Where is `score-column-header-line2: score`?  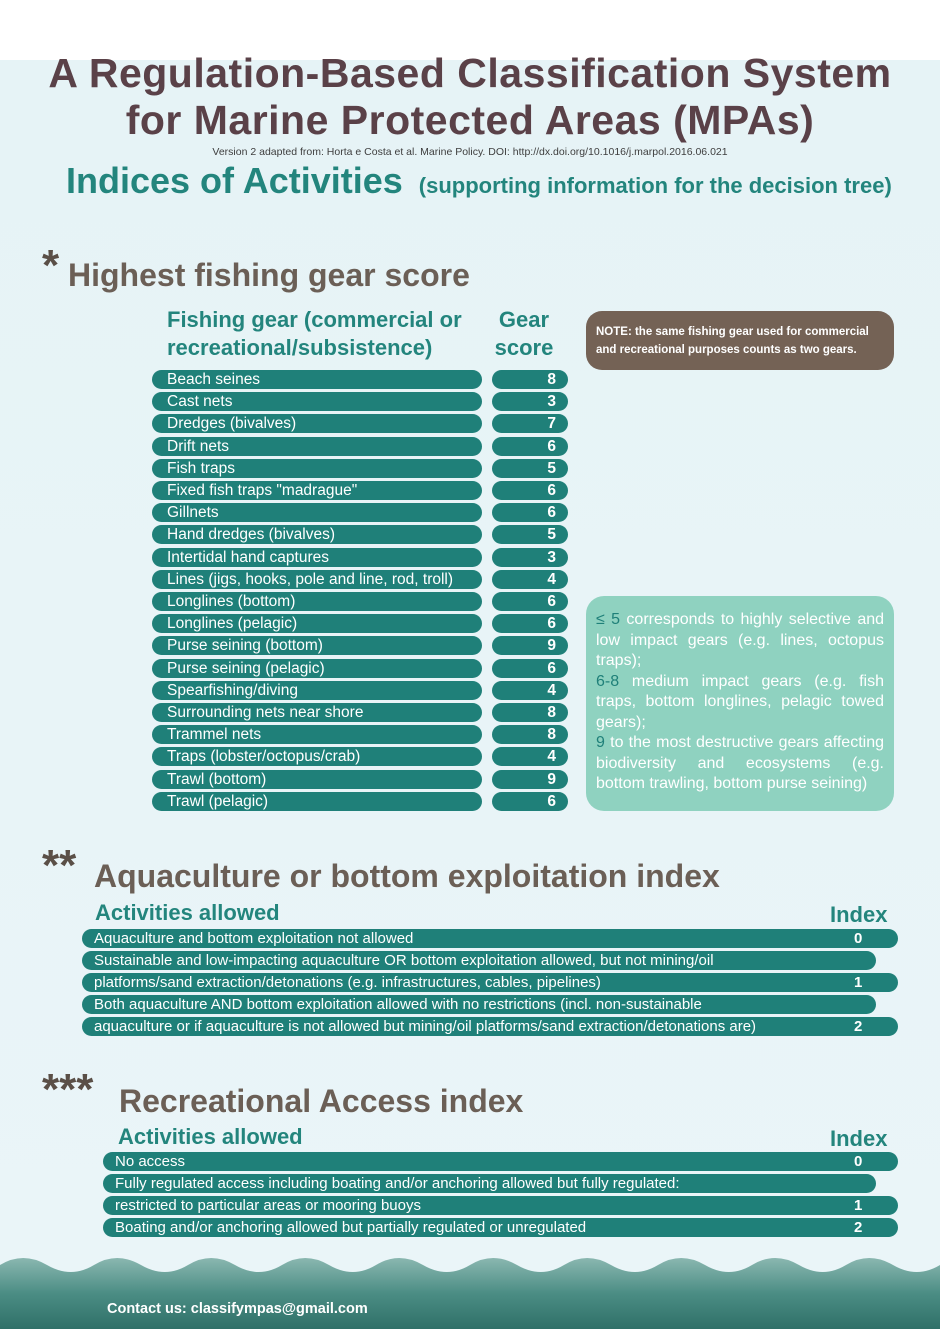 score-column-header-line2: score is located at coordinates (524, 347).